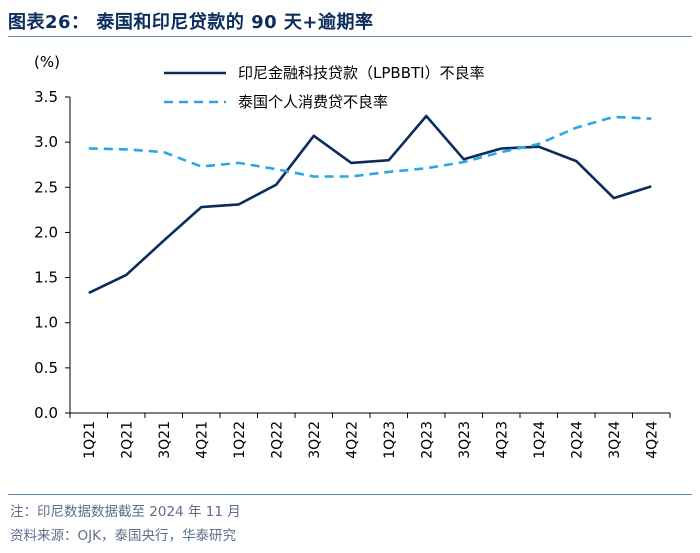  I want to click on y-axis-label: (%), so click(47, 62).